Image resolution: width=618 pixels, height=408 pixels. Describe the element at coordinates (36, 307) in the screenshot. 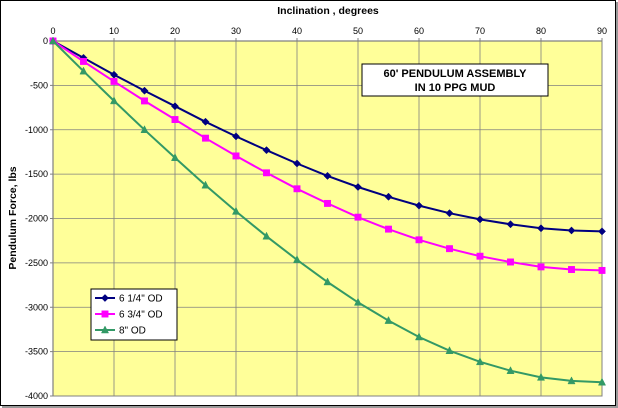

I see `y-tick-label: -3000` at that location.